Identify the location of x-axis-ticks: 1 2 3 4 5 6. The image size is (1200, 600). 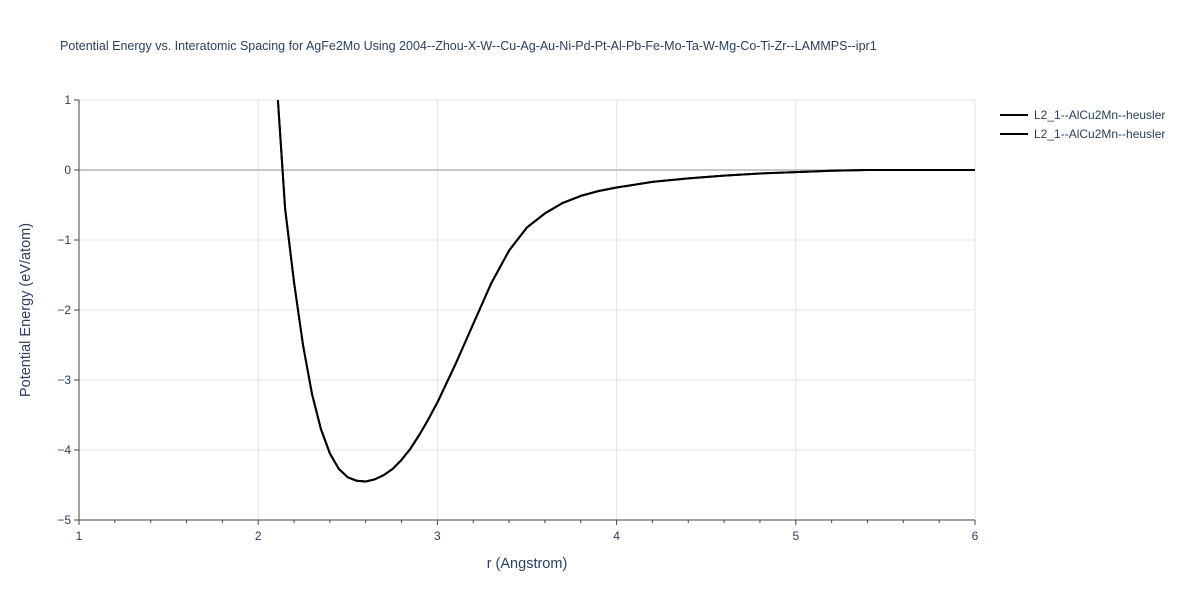
(527, 531).